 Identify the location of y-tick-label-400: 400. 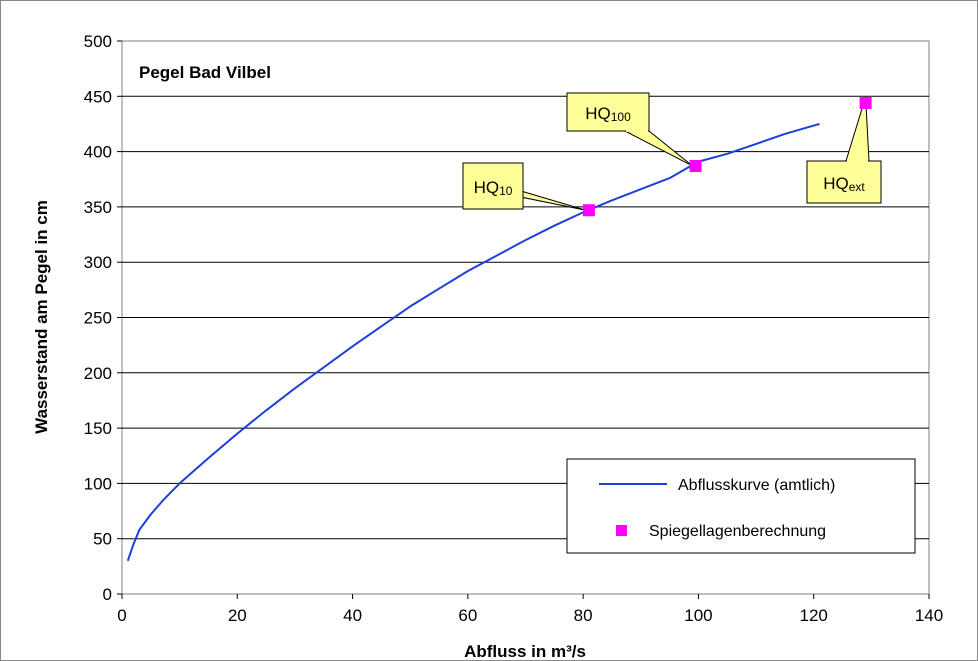
(98, 152).